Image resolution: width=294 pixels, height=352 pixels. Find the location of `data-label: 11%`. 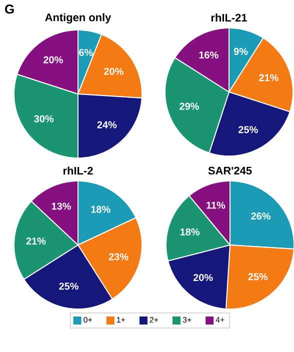

data-label: 11% is located at coordinates (216, 205).